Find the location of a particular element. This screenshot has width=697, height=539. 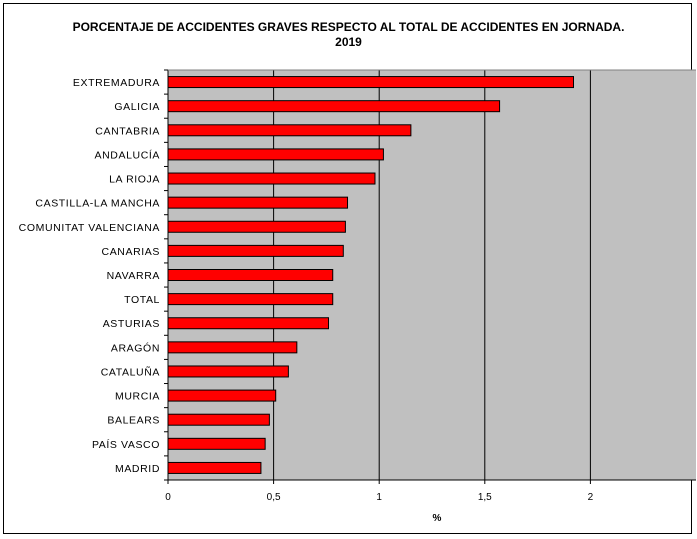

x-tick-label: 1,5 is located at coordinates (485, 497).